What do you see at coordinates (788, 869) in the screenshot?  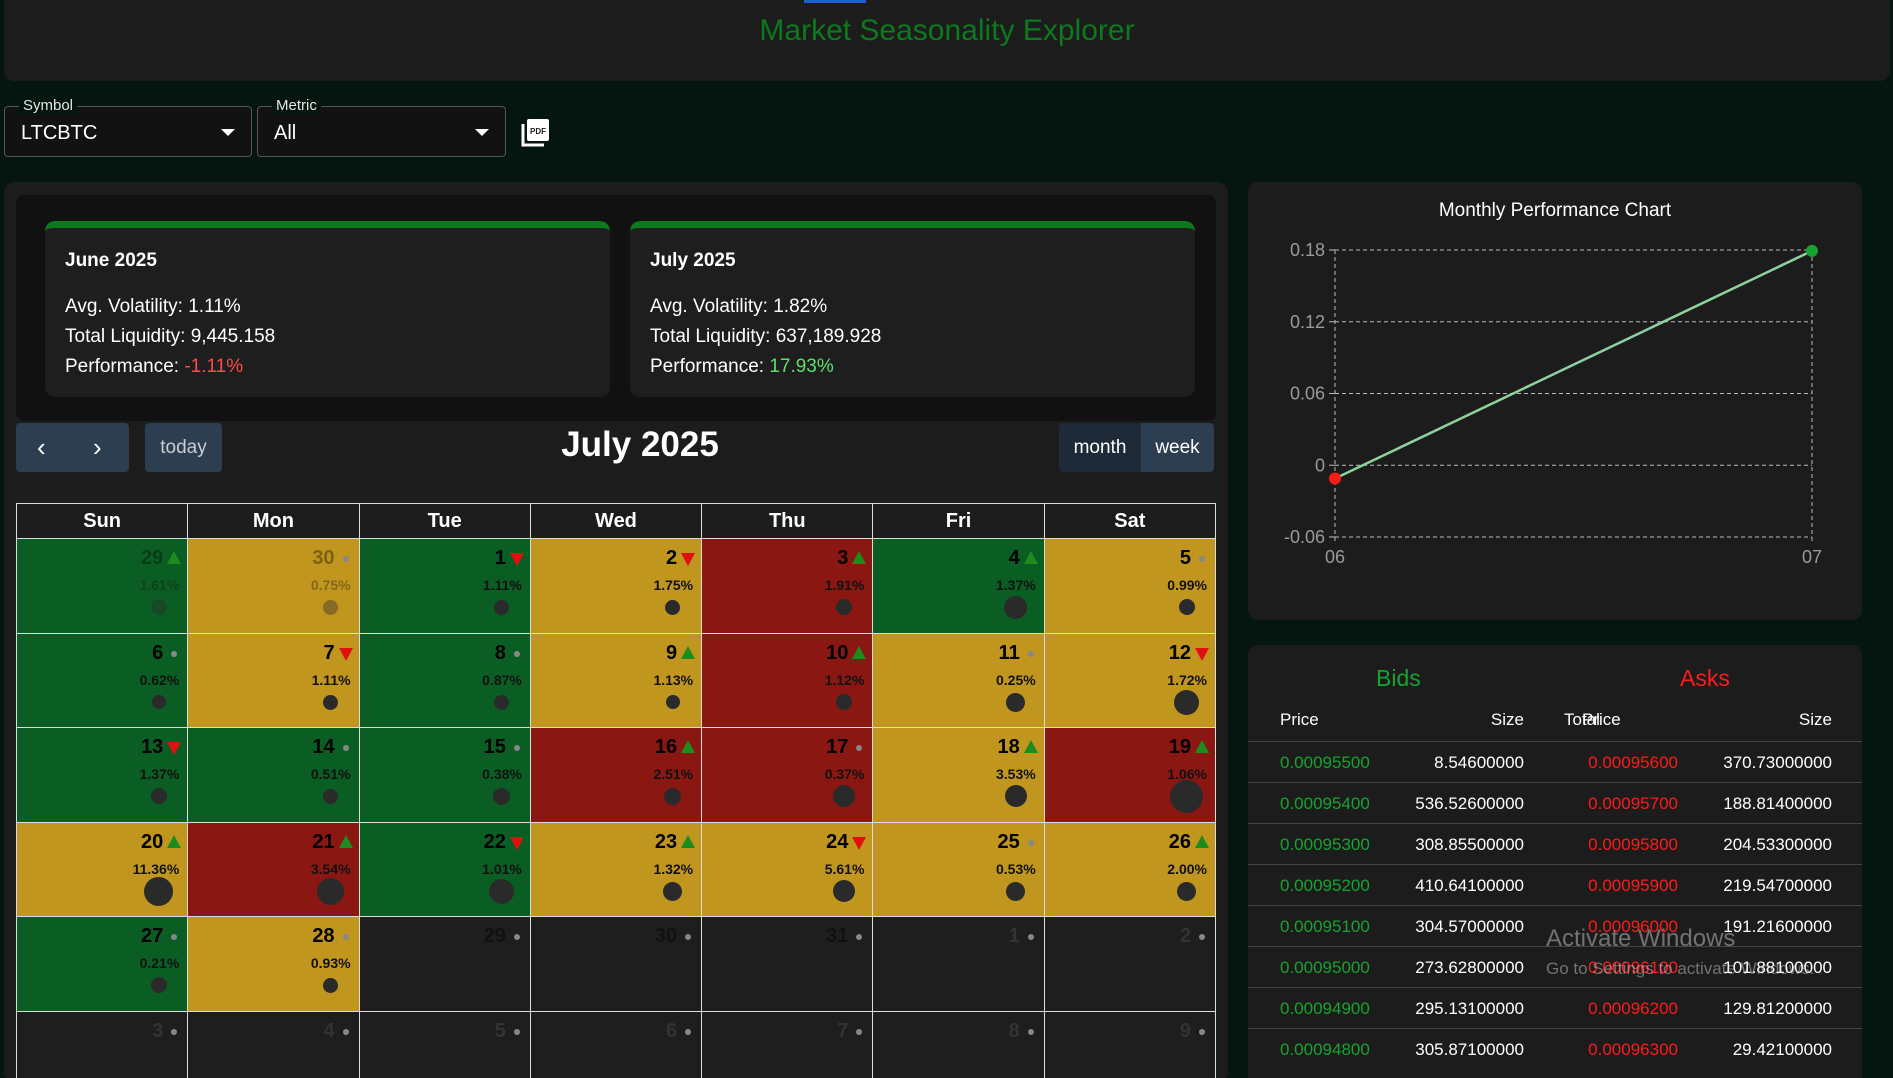 I see `calendar-day-cell: 24 5.61%` at bounding box center [788, 869].